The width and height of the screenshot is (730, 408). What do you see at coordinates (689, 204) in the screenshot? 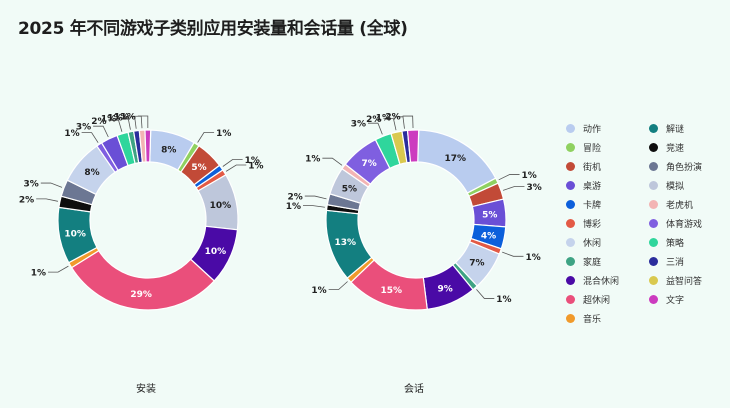
I see `legend-item: 老虎机` at bounding box center [689, 204].